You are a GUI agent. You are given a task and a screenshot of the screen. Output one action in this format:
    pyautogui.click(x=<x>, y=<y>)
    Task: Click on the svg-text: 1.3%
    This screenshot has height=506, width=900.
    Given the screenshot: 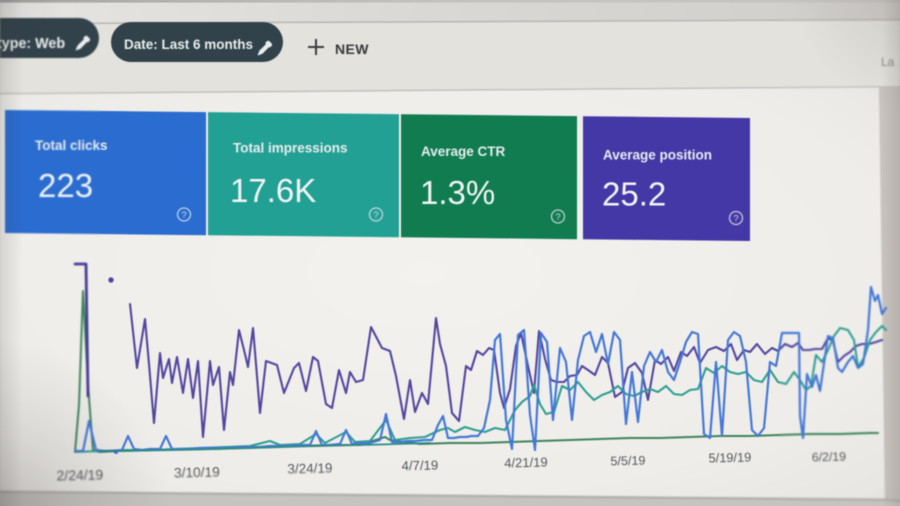 What is the action you would take?
    pyautogui.click(x=457, y=192)
    